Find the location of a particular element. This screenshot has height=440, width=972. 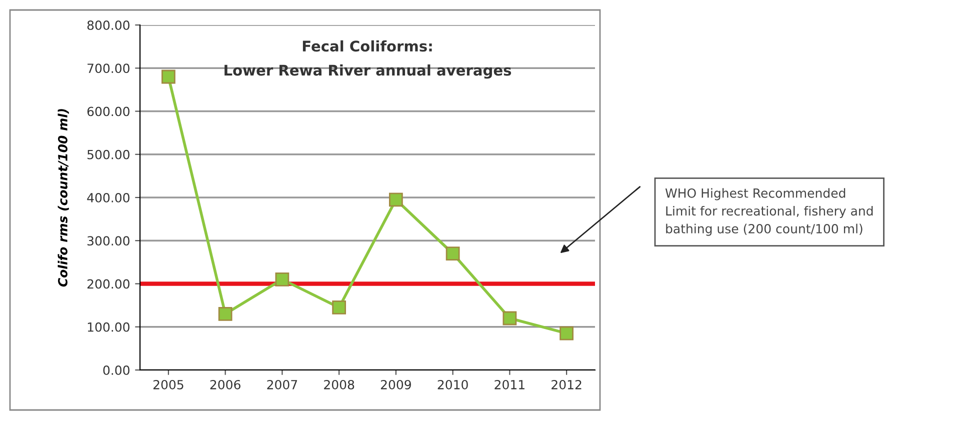

x-tick-label: 2007 is located at coordinates (282, 385).